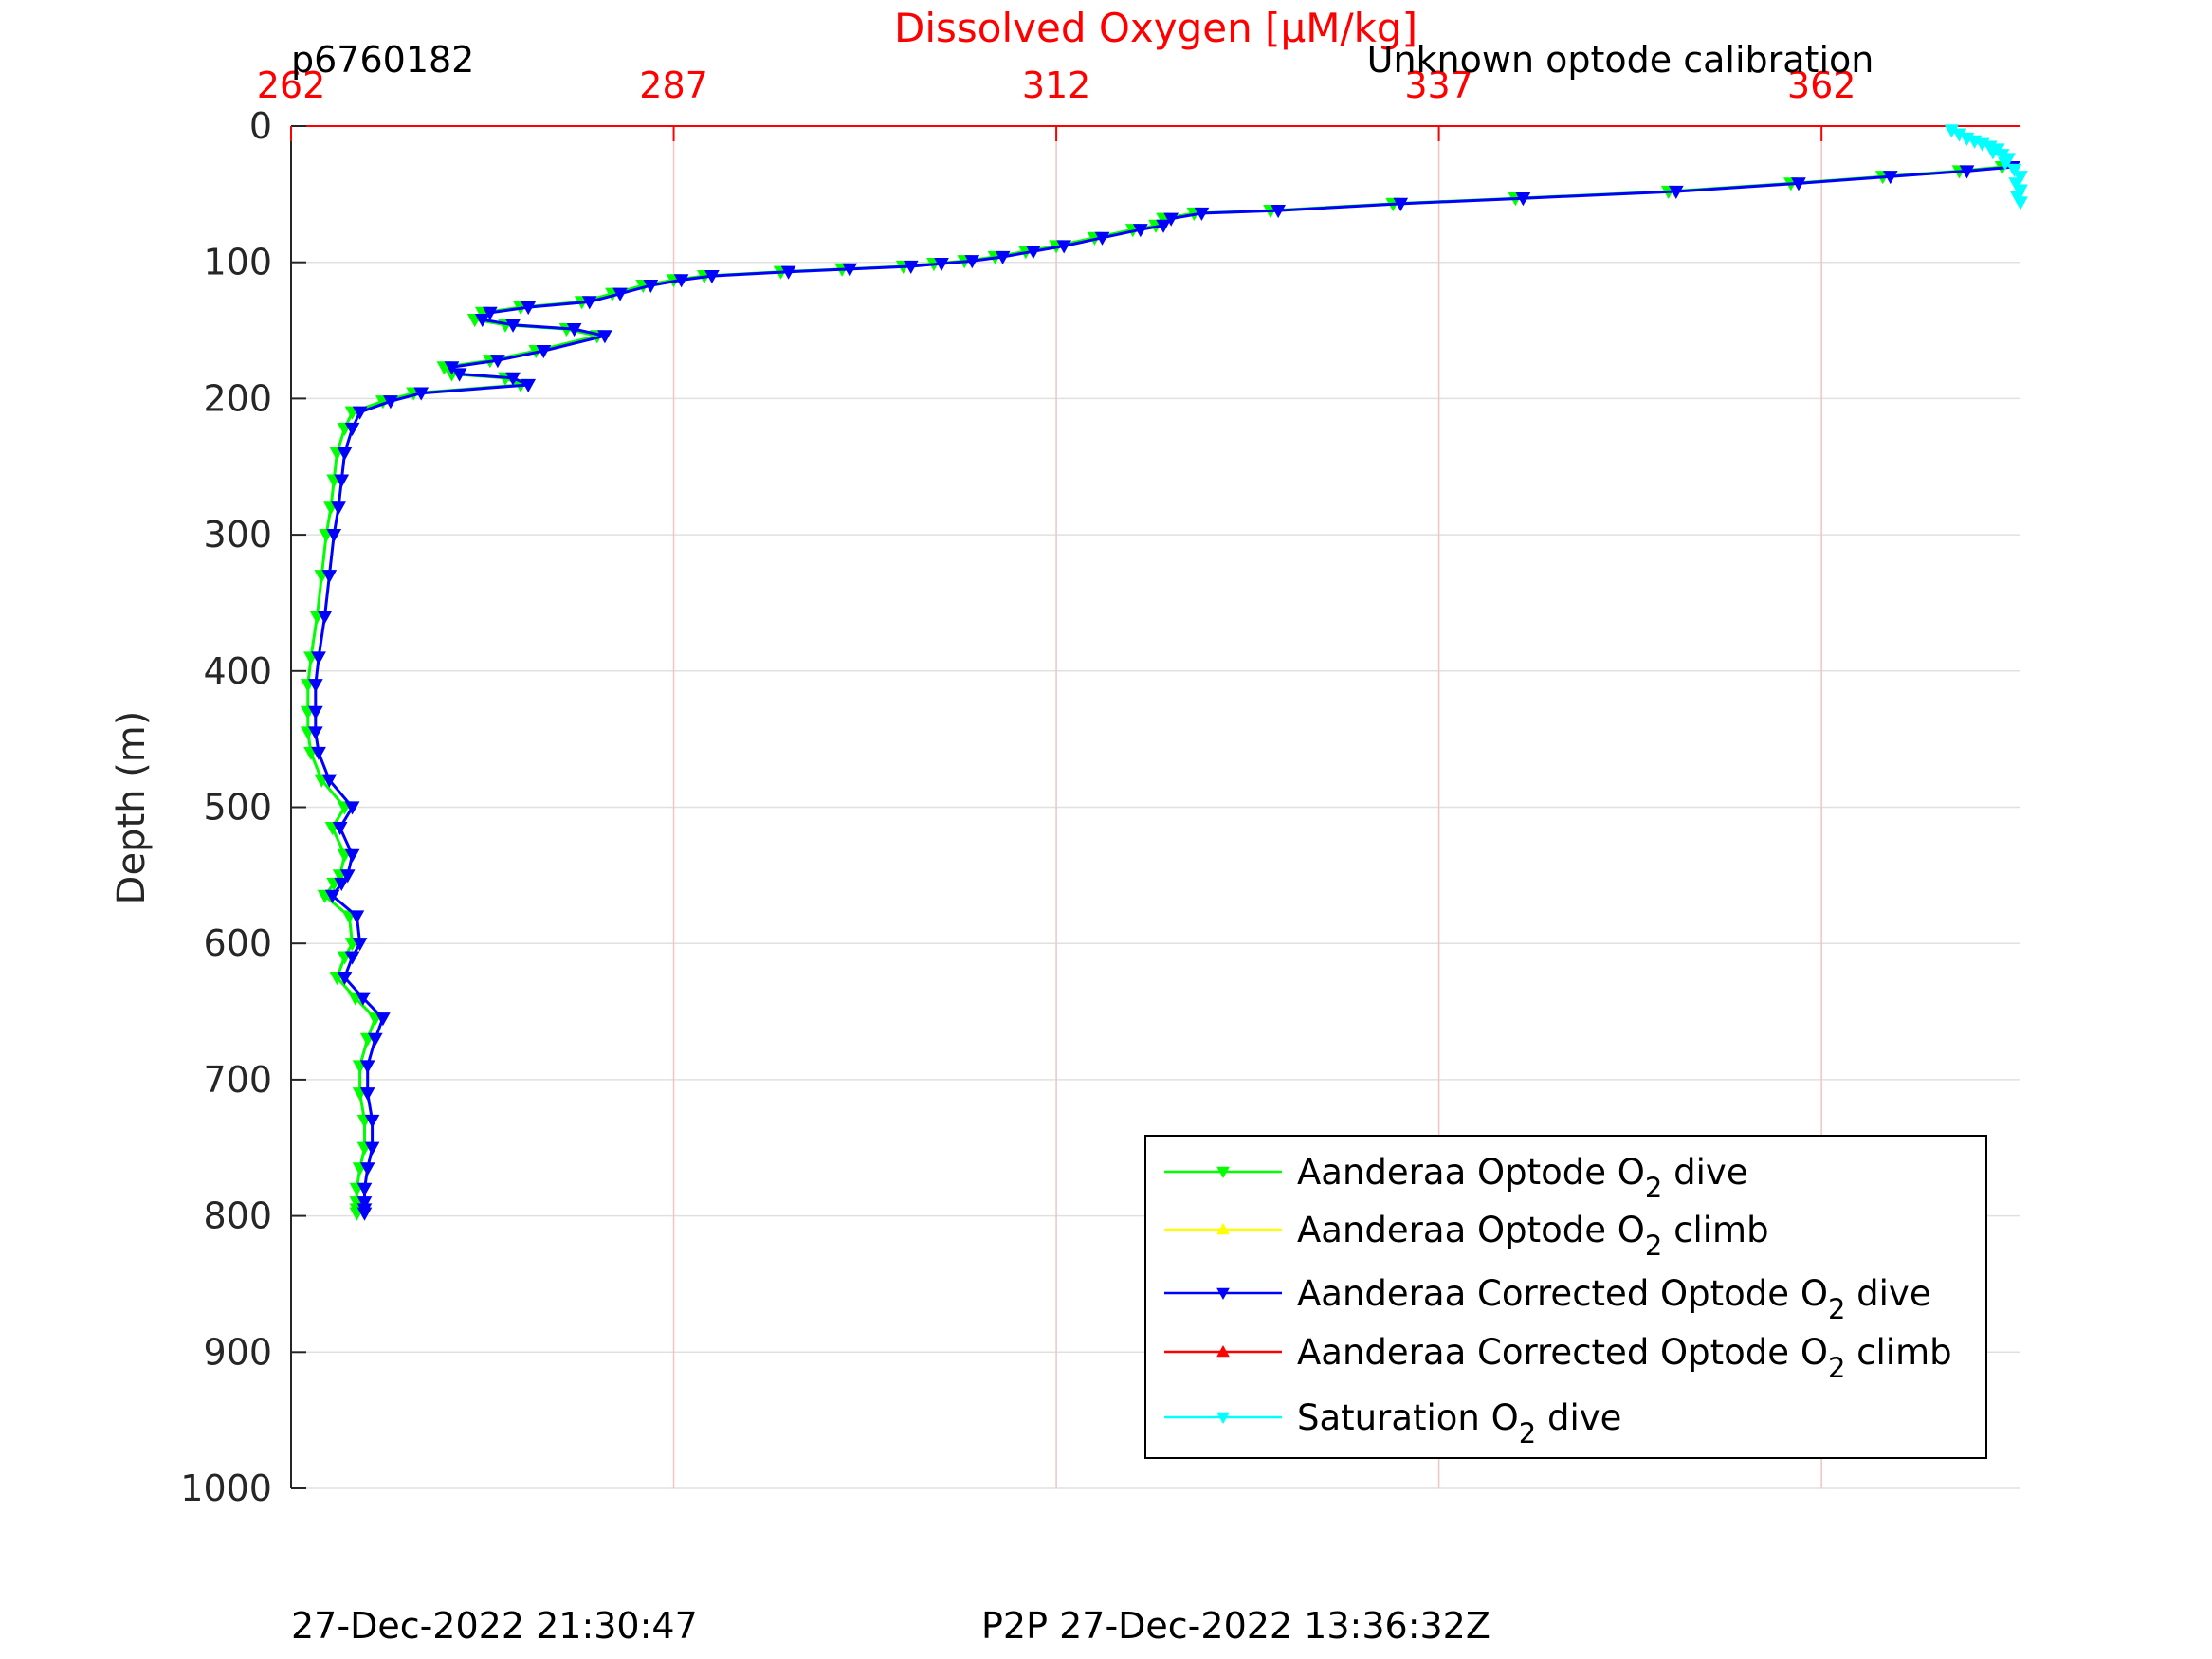 The height and width of the screenshot is (1659, 2212). What do you see at coordinates (237, 1216) in the screenshot?
I see `y-tick-label: 800` at bounding box center [237, 1216].